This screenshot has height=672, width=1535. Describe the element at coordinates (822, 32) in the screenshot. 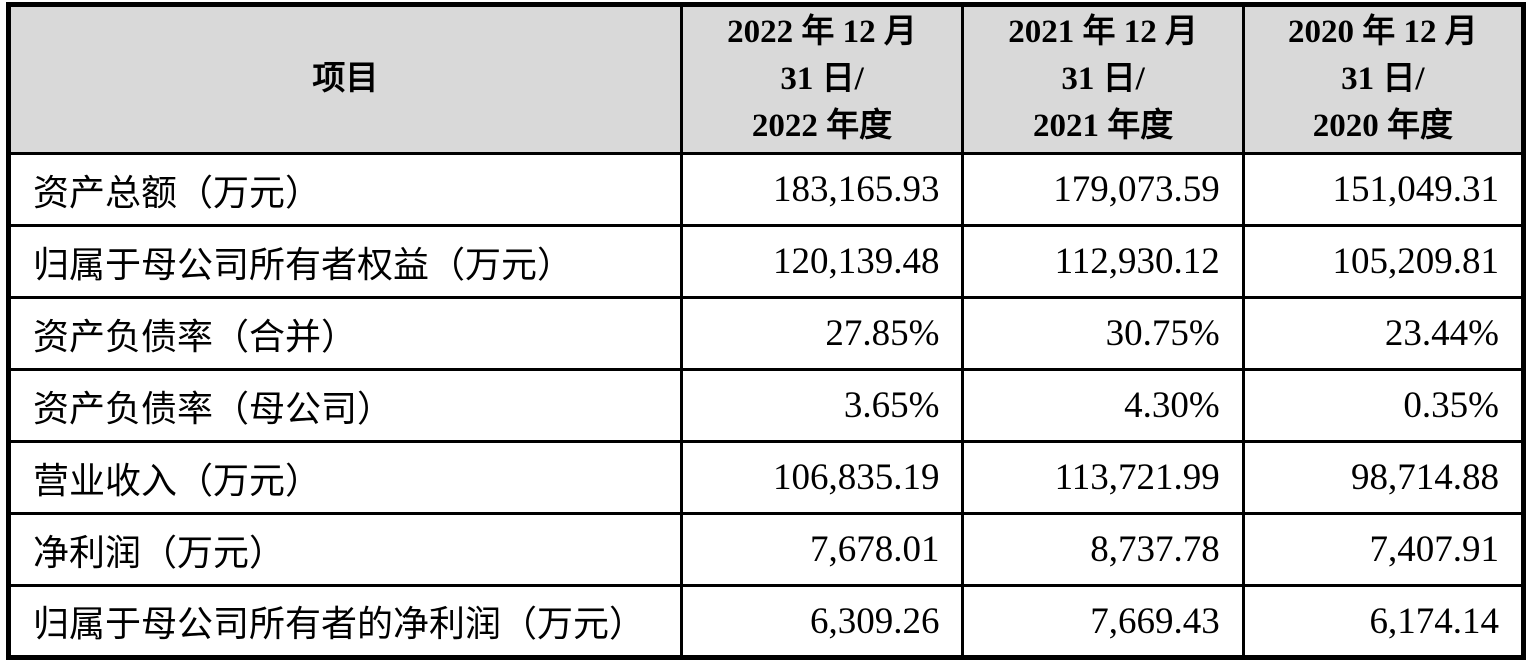

I see `header-line: 2022 年 12 月` at that location.